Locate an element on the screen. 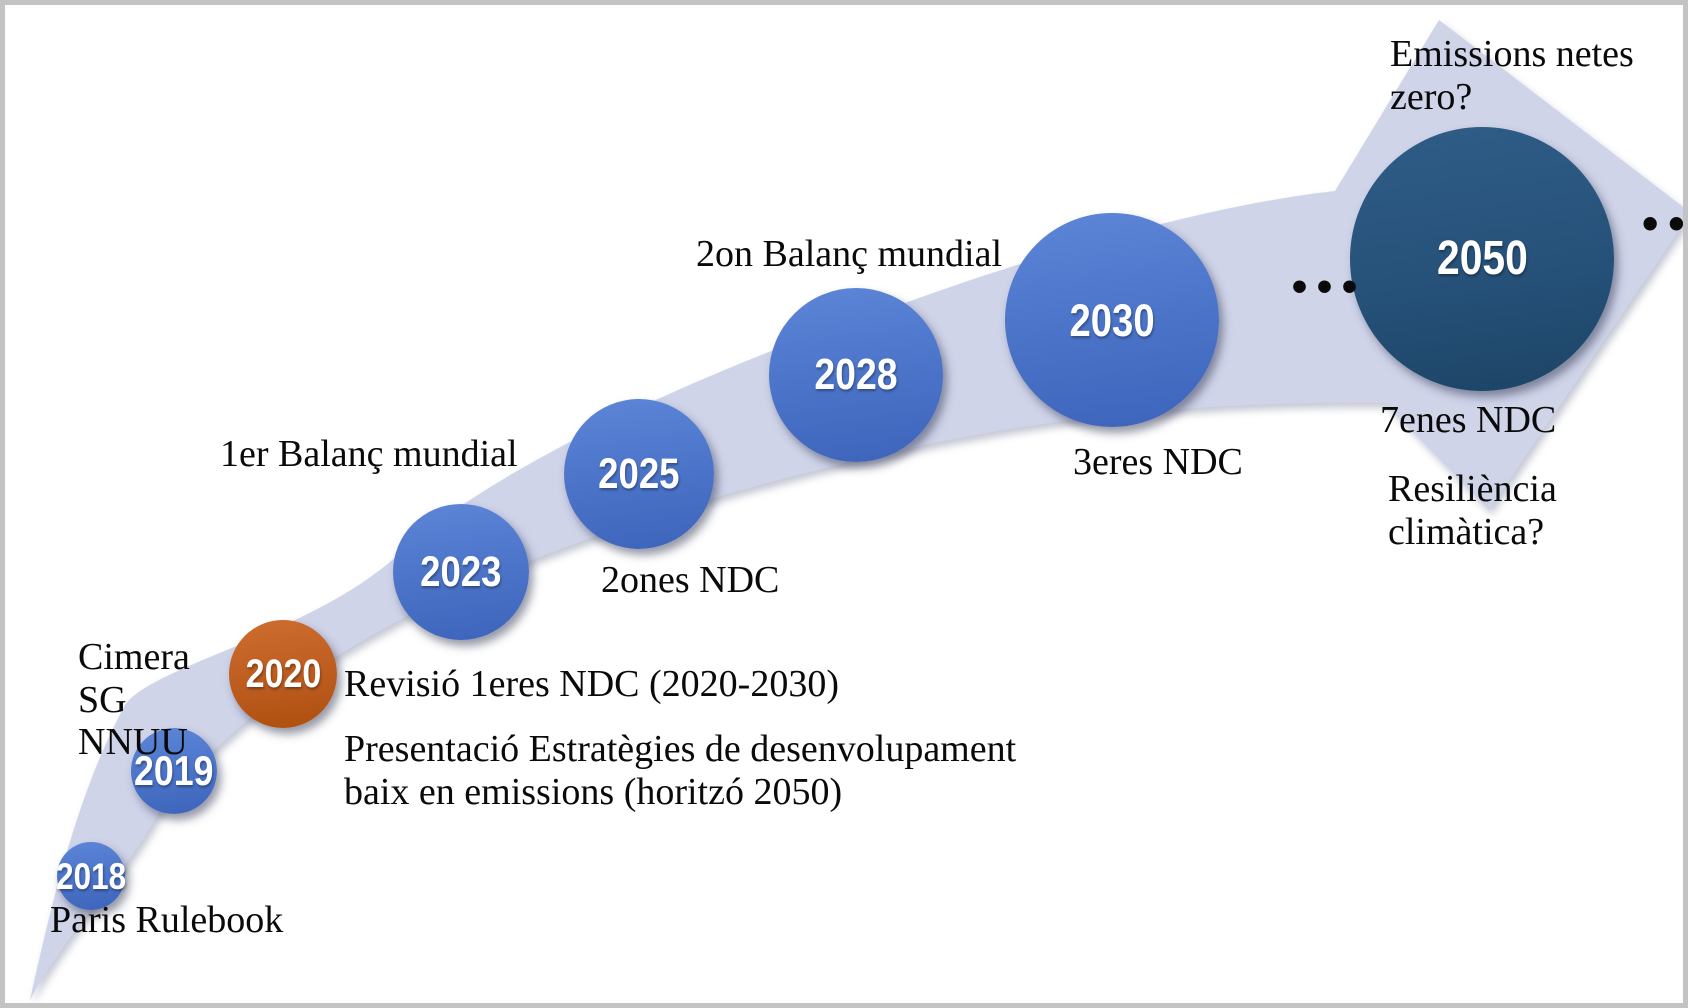  label-revisio-1eres-ndc: Revisió 1eres NDC (2020-2030) is located at coordinates (591, 684).